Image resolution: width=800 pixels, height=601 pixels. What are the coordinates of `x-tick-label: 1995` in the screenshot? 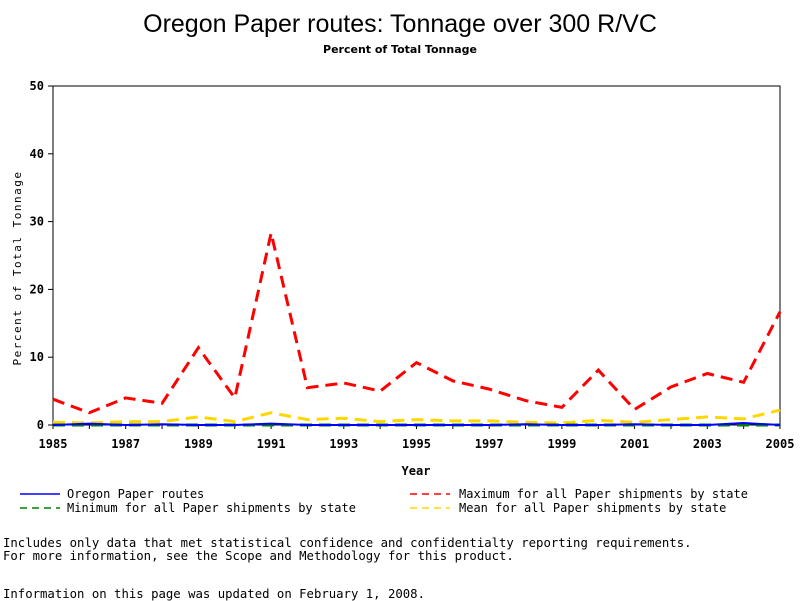 It's located at (416, 444).